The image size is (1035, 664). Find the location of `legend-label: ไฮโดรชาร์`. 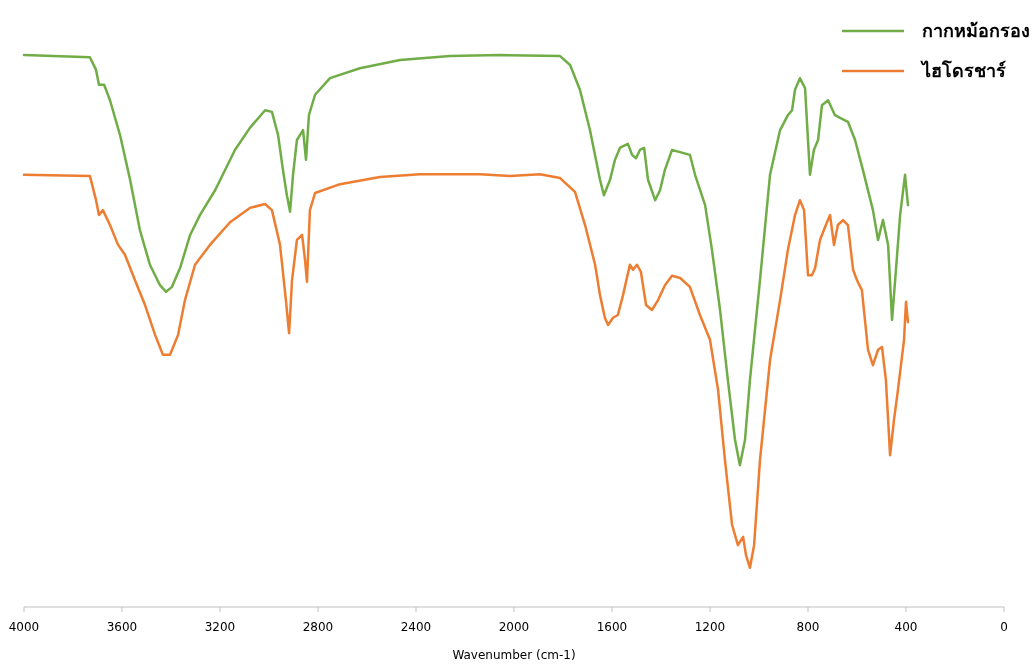

legend-label: ไฮโดรชาร์ is located at coordinates (963, 70).